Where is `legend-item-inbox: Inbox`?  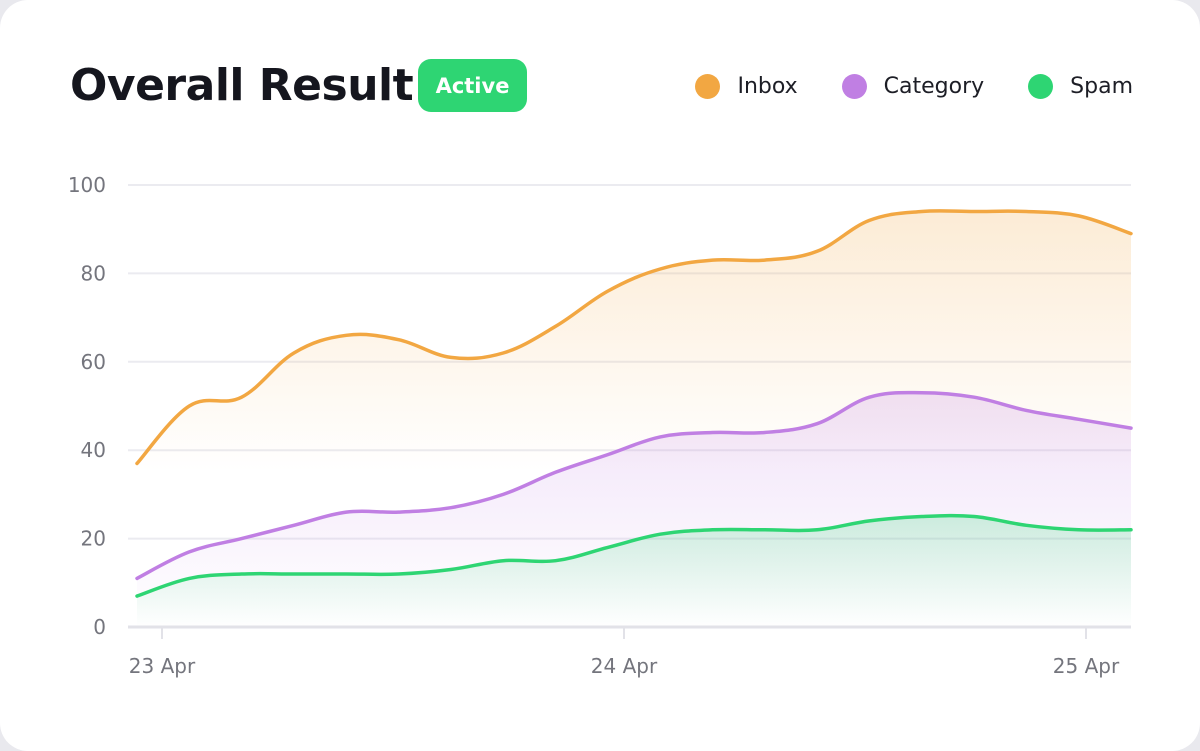
legend-item-inbox: Inbox is located at coordinates (746, 86).